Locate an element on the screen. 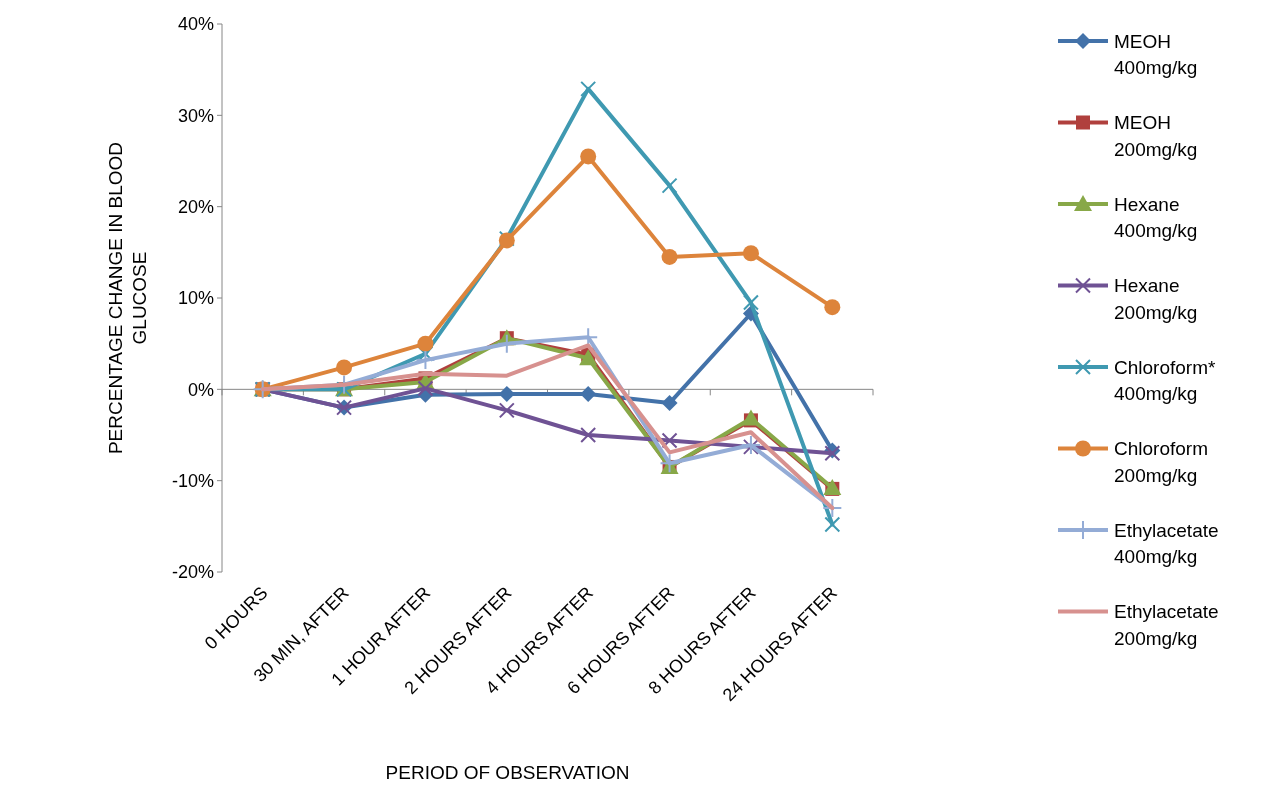 The image size is (1264, 785). y-tick-label: 20% is located at coordinates (195, 206).